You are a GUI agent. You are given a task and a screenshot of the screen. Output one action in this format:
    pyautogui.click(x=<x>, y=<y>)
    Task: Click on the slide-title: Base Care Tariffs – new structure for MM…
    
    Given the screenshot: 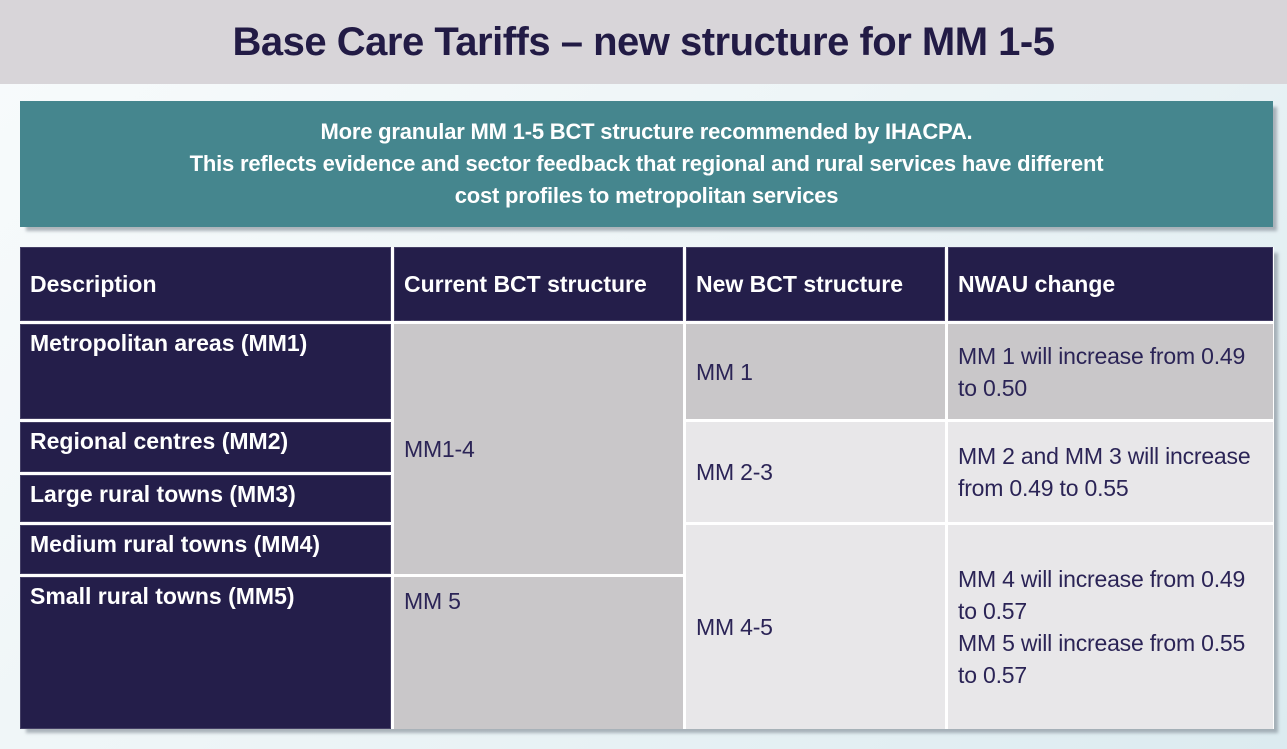 What is the action you would take?
    pyautogui.click(x=643, y=41)
    